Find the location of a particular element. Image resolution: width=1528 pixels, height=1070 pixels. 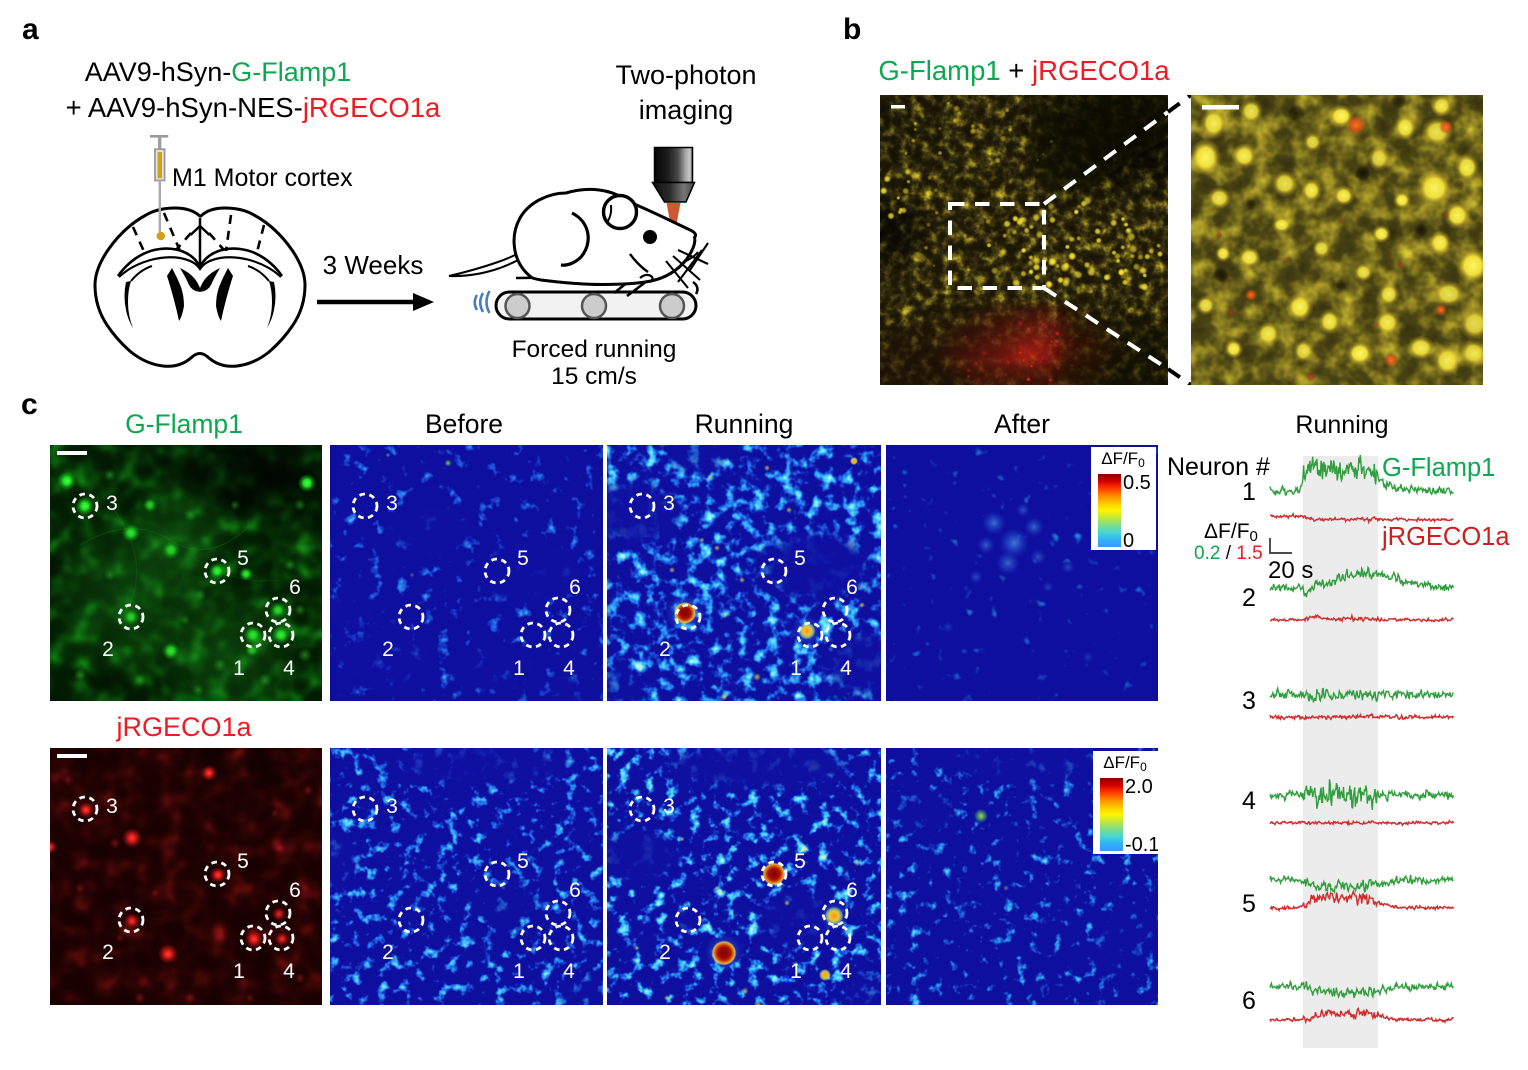

svg-text: 0 is located at coordinates (1128, 541).